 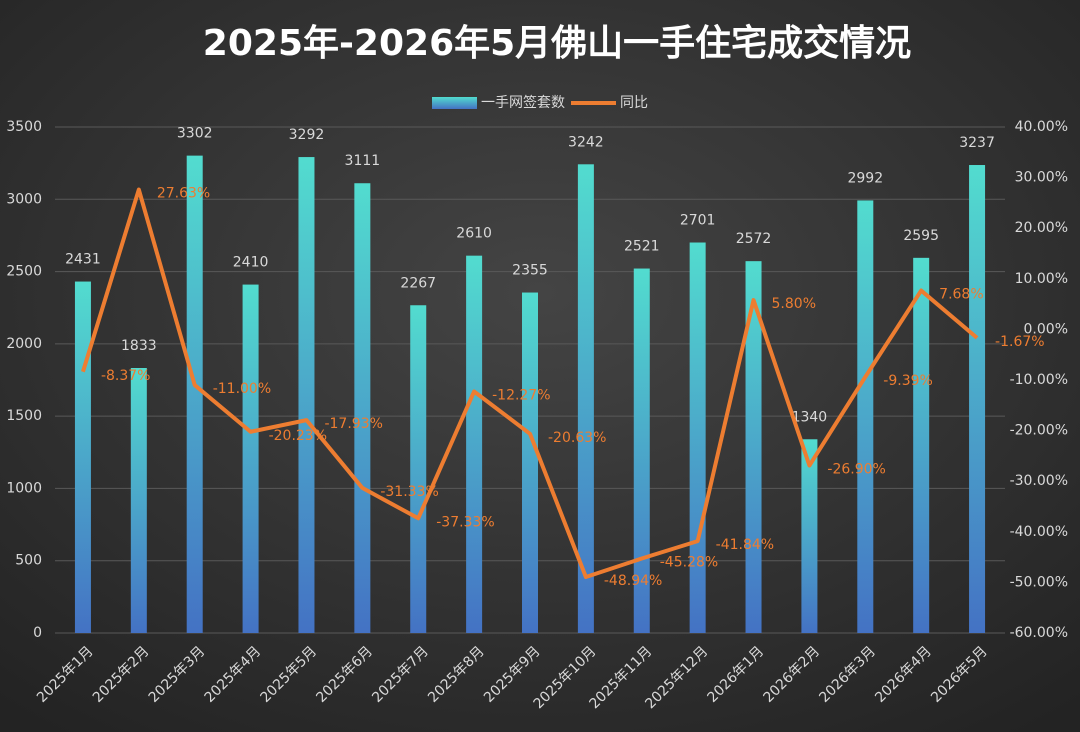 I want to click on y-tick-label: 2000, so click(x=24, y=344).